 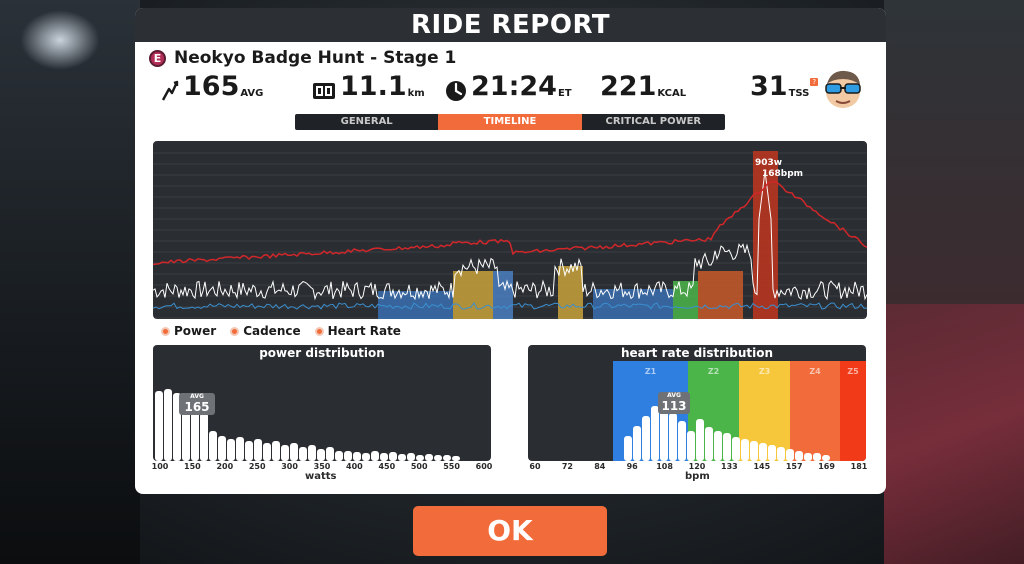 I want to click on hr-zone-label: Z2, so click(x=713, y=371).